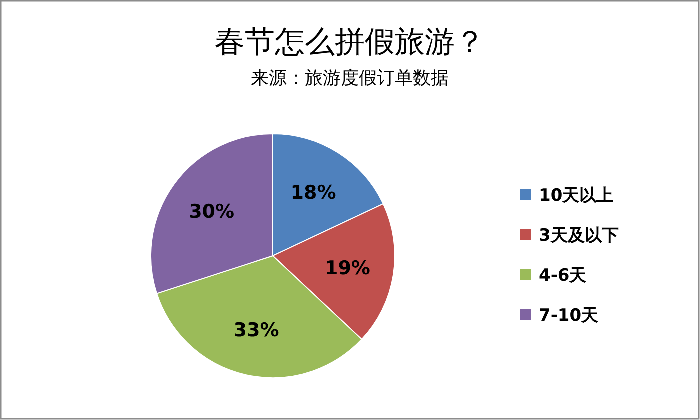  What do you see at coordinates (576, 196) in the screenshot?
I see `legend-label: 10天以上` at bounding box center [576, 196].